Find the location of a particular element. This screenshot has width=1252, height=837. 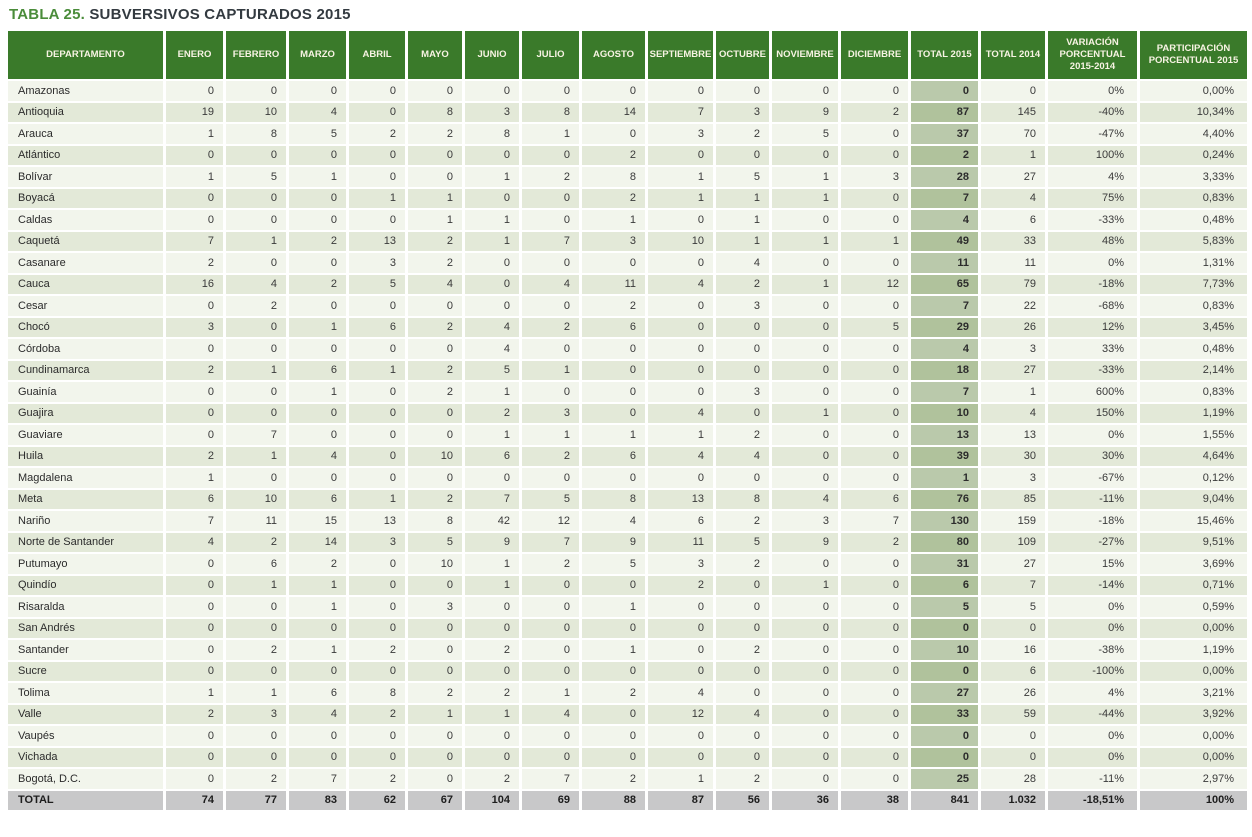

value-cell: 3,45% is located at coordinates (1193, 327).